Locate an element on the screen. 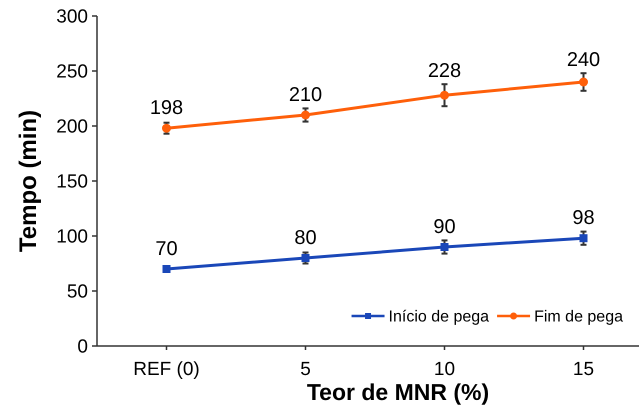 The width and height of the screenshot is (639, 411). x-tick-label: REF (0) is located at coordinates (166, 369).